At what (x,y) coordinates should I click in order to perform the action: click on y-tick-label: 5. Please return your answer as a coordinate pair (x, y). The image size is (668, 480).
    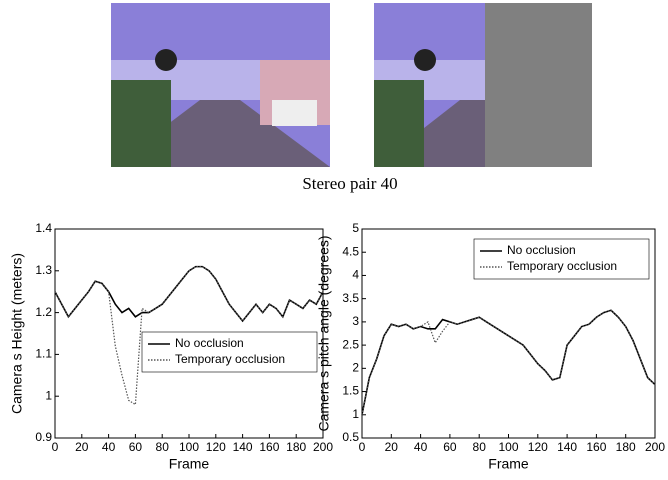
    Looking at the image, I should click on (355, 228).